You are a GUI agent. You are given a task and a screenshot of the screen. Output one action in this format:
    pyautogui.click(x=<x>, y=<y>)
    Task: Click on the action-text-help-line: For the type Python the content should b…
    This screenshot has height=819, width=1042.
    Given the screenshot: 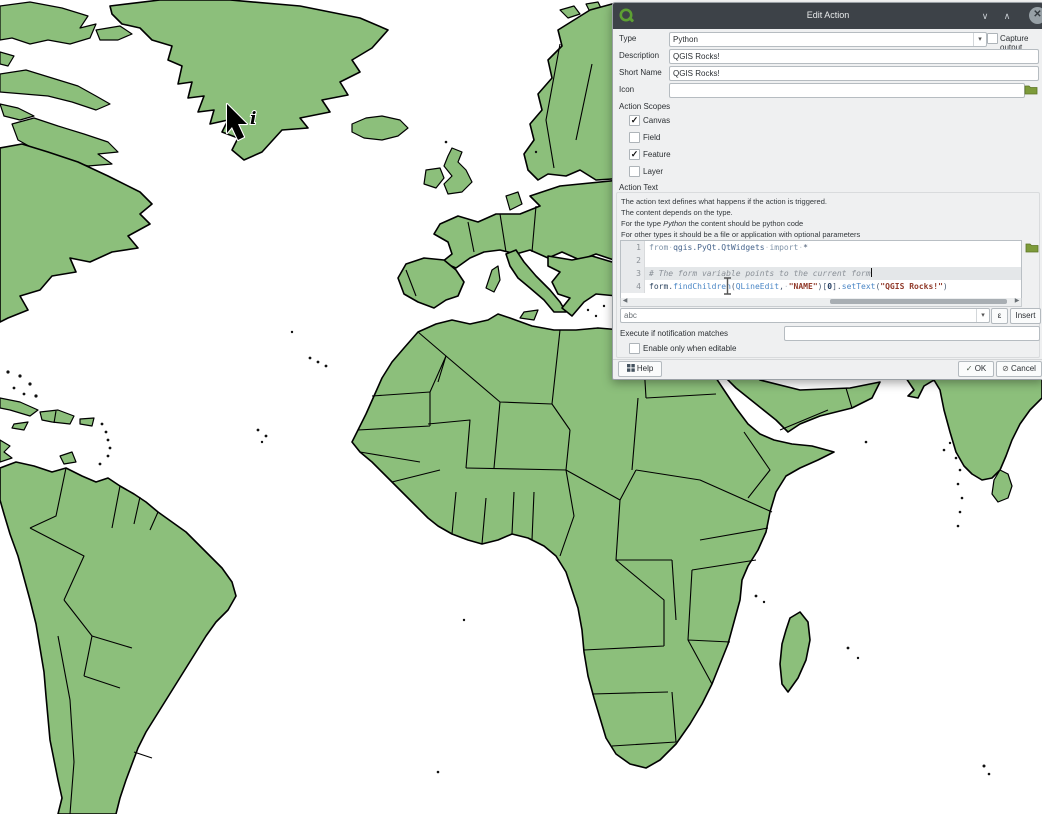 What is the action you would take?
    pyautogui.click(x=712, y=223)
    